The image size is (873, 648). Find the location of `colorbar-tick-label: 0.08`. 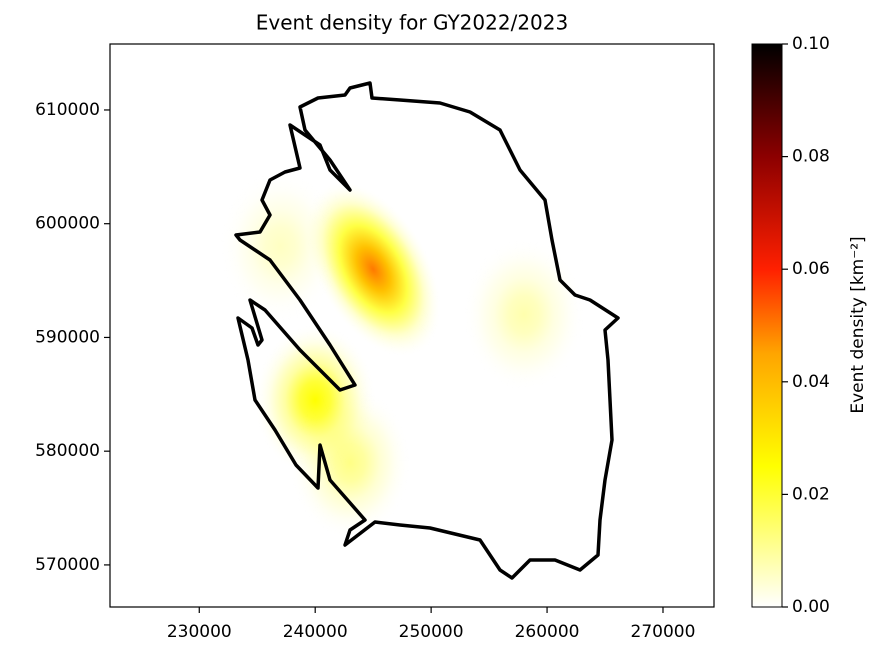

colorbar-tick-label: 0.08 is located at coordinates (811, 157).